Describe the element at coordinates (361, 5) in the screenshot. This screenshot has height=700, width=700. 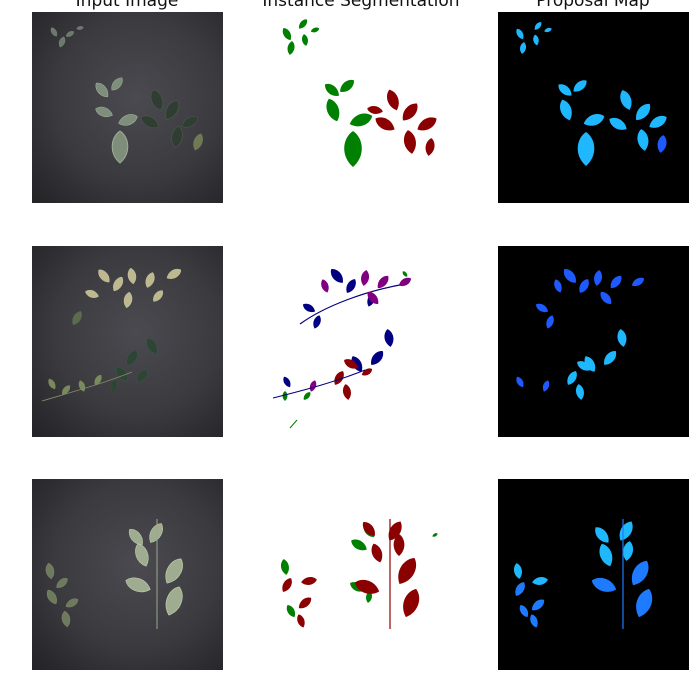
I see `instance-segmentation-title: Instance Segmentation` at that location.